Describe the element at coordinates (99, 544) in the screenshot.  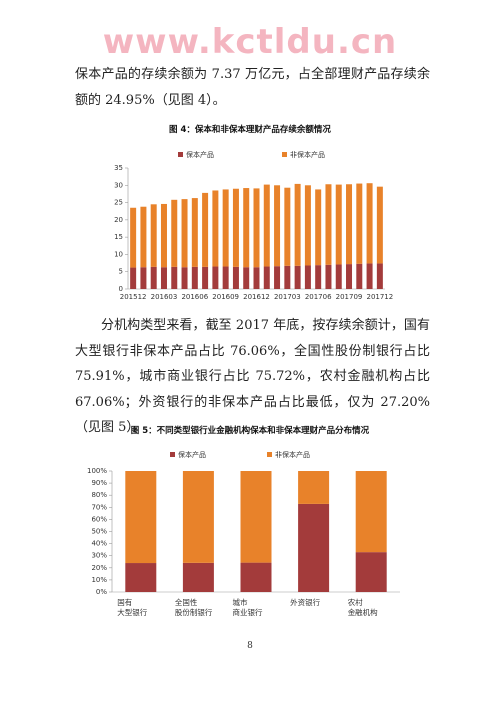
I see `y-tick-label: 40%` at that location.